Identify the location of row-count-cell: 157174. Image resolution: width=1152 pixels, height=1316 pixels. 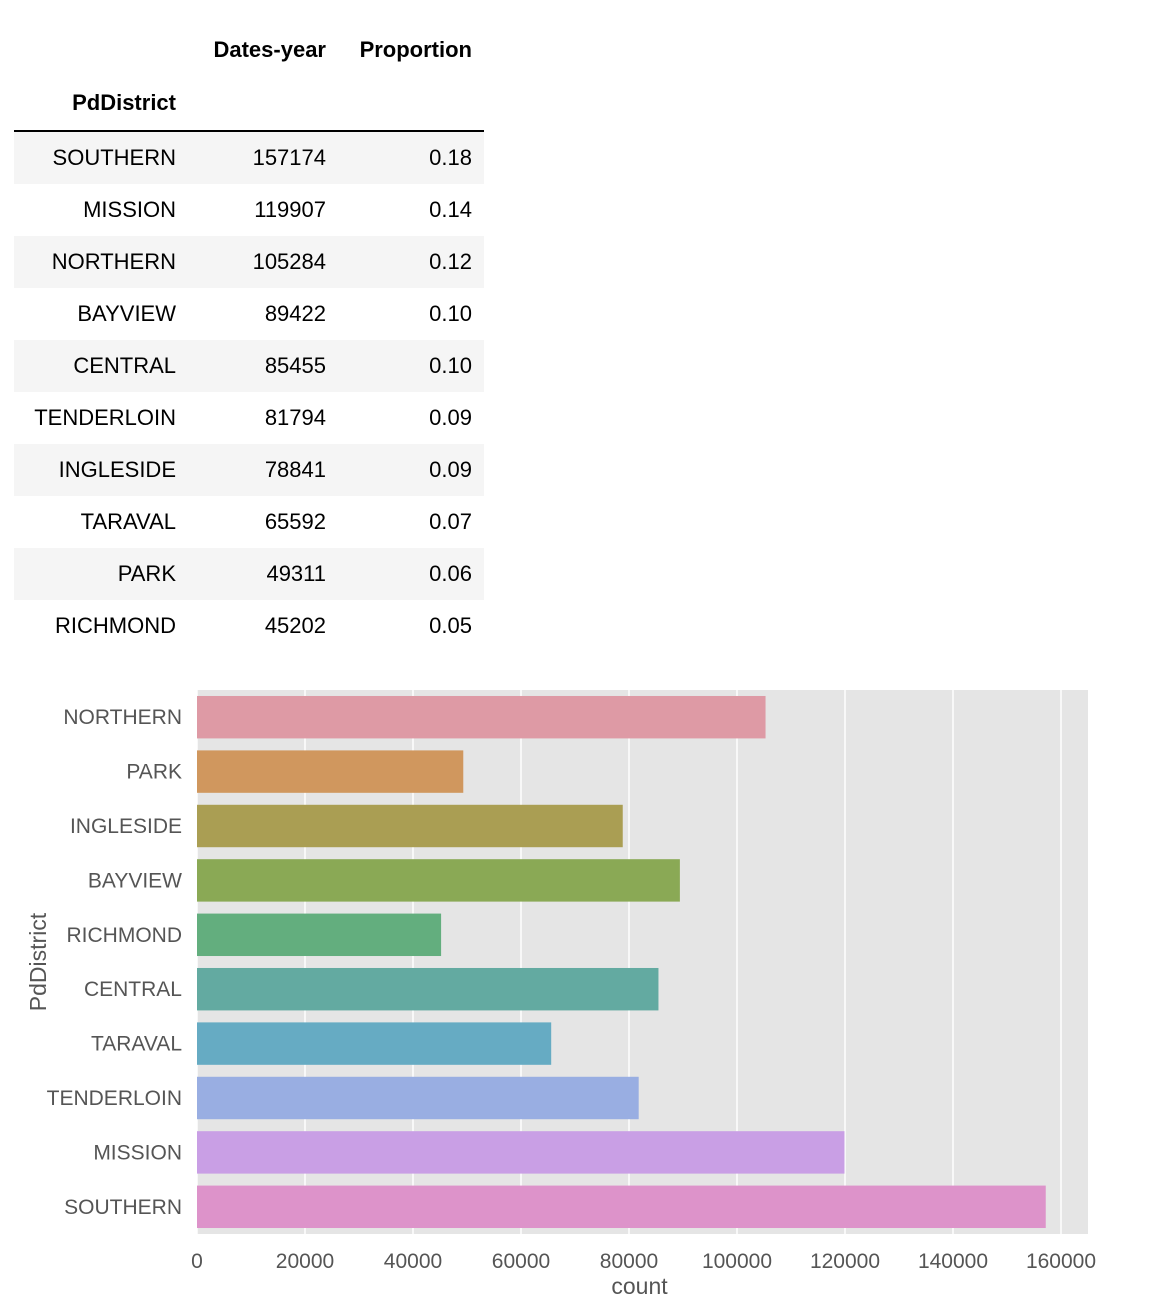
(289, 157).